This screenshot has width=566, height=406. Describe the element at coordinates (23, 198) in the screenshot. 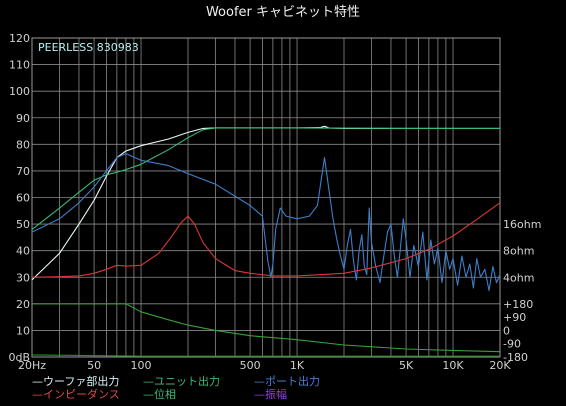

I see `y-tick-label: 60` at that location.